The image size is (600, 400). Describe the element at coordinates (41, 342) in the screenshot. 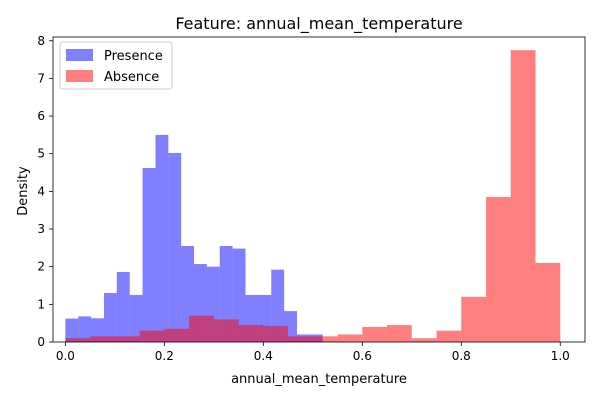

I see `y-tick-label: 0` at that location.